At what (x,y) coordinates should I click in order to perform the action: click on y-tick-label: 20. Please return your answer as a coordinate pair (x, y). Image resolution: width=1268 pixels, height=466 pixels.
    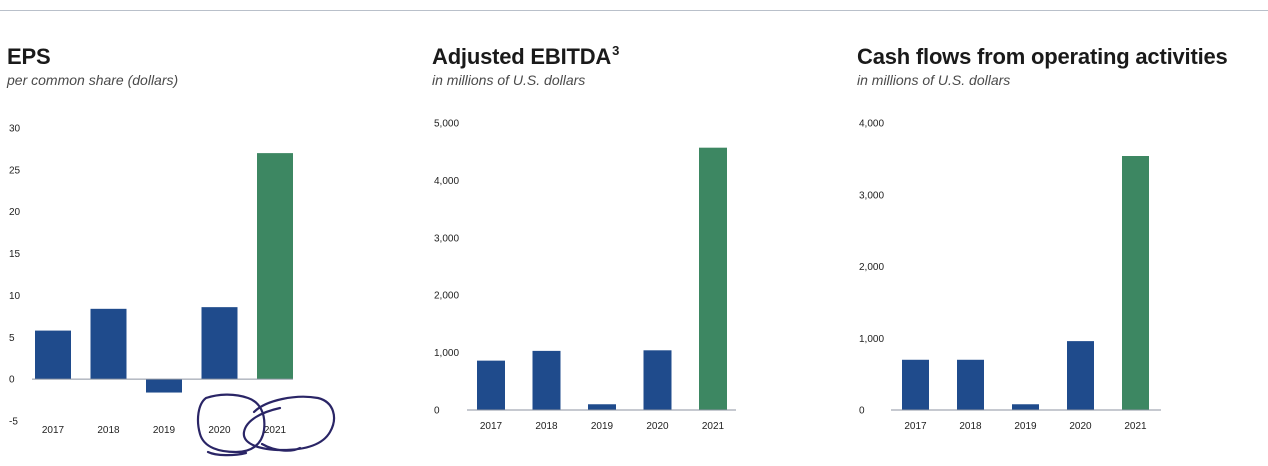
    Looking at the image, I should click on (15, 212).